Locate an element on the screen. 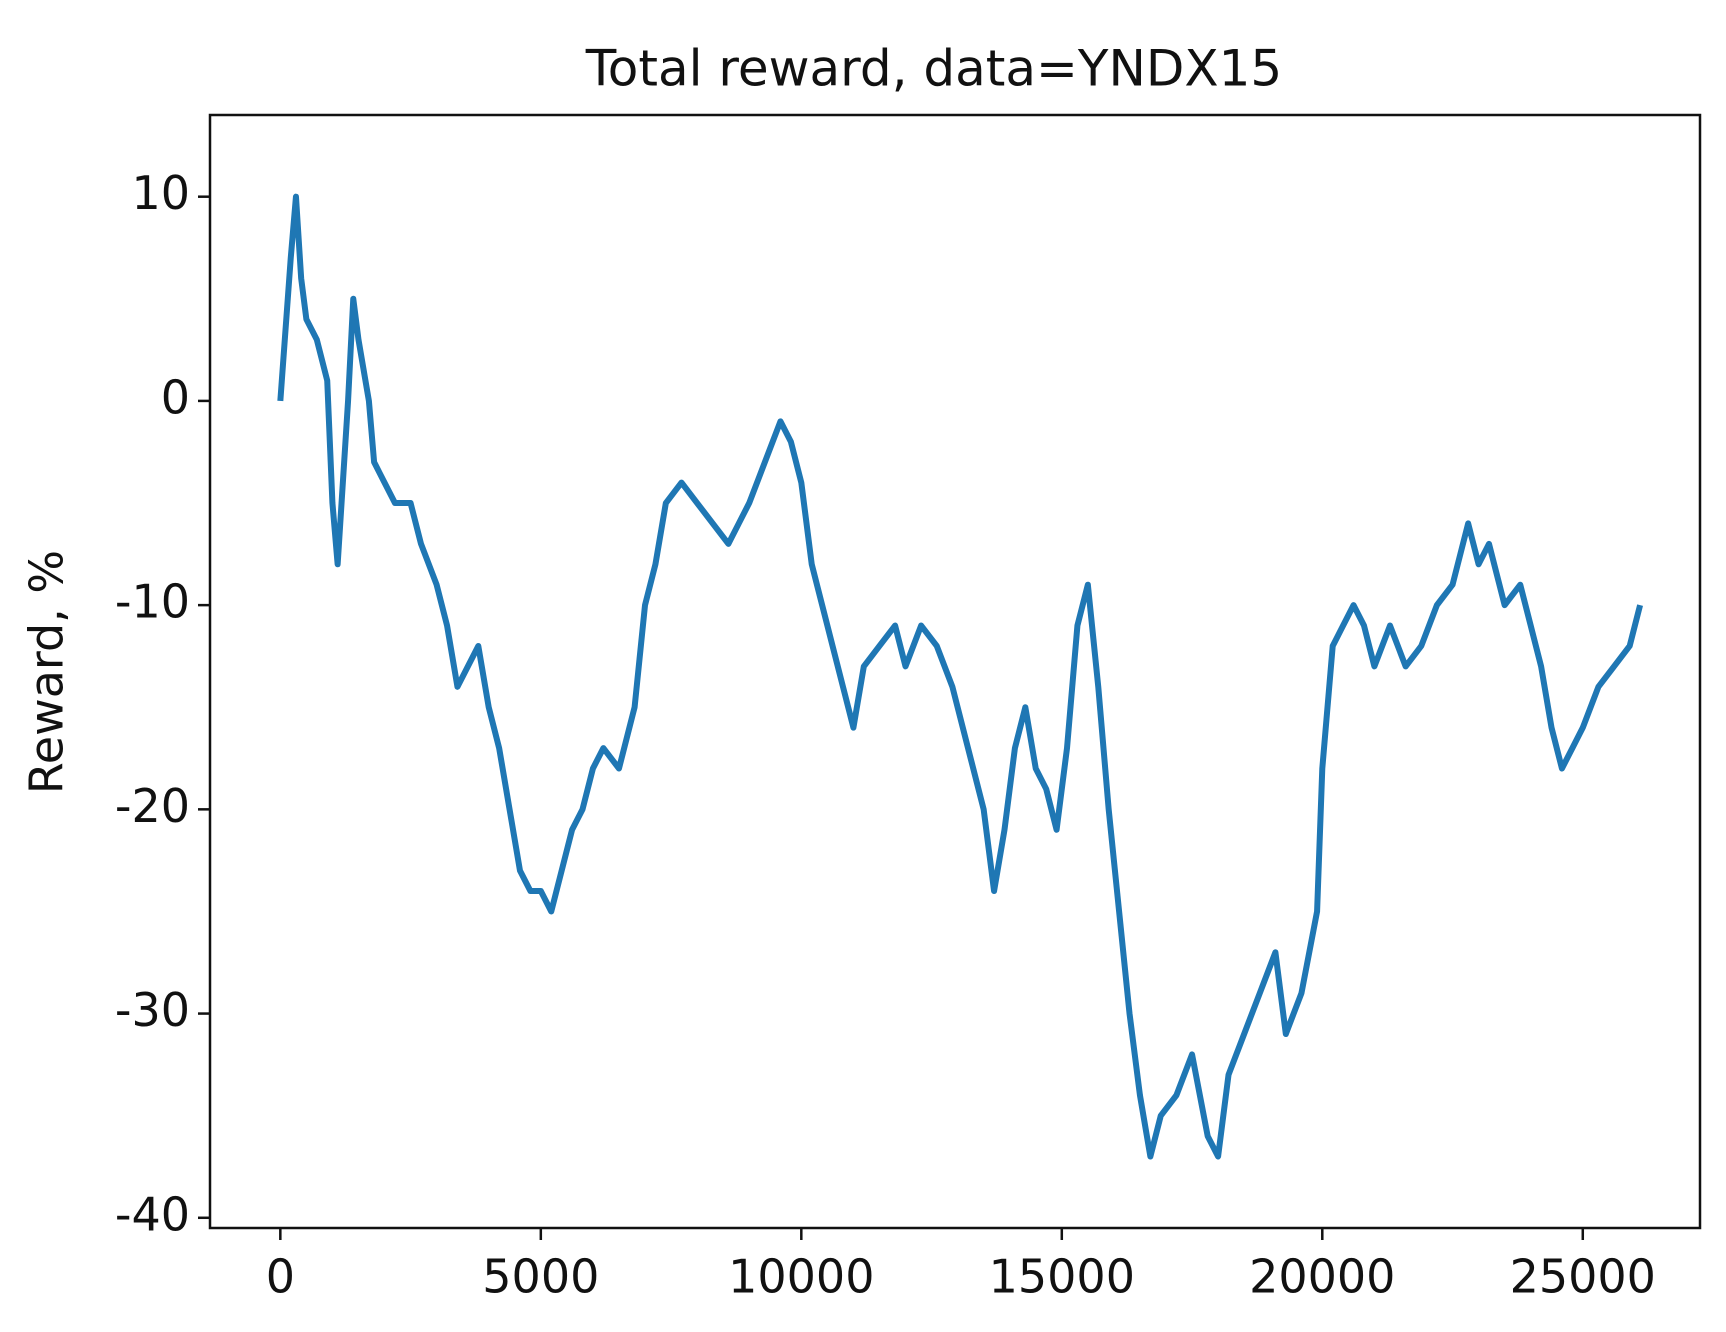 This screenshot has height=1332, width=1726. x-tick-label: 25000 is located at coordinates (1583, 1277).